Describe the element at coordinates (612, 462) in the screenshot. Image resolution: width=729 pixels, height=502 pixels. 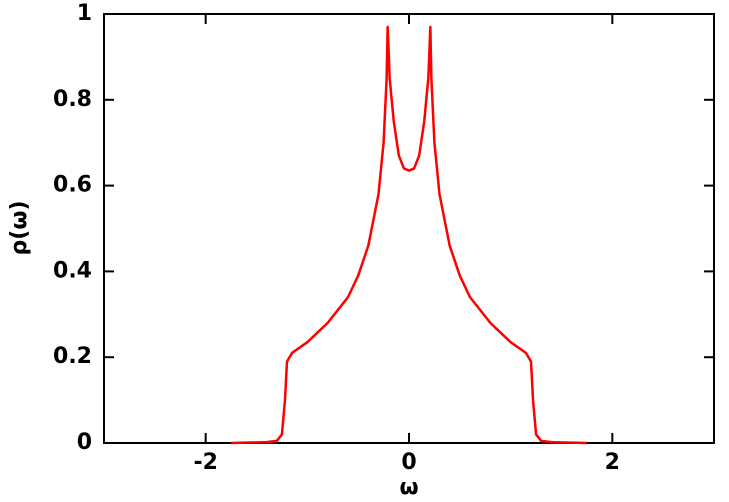
I see `x-tick-label: 2` at that location.